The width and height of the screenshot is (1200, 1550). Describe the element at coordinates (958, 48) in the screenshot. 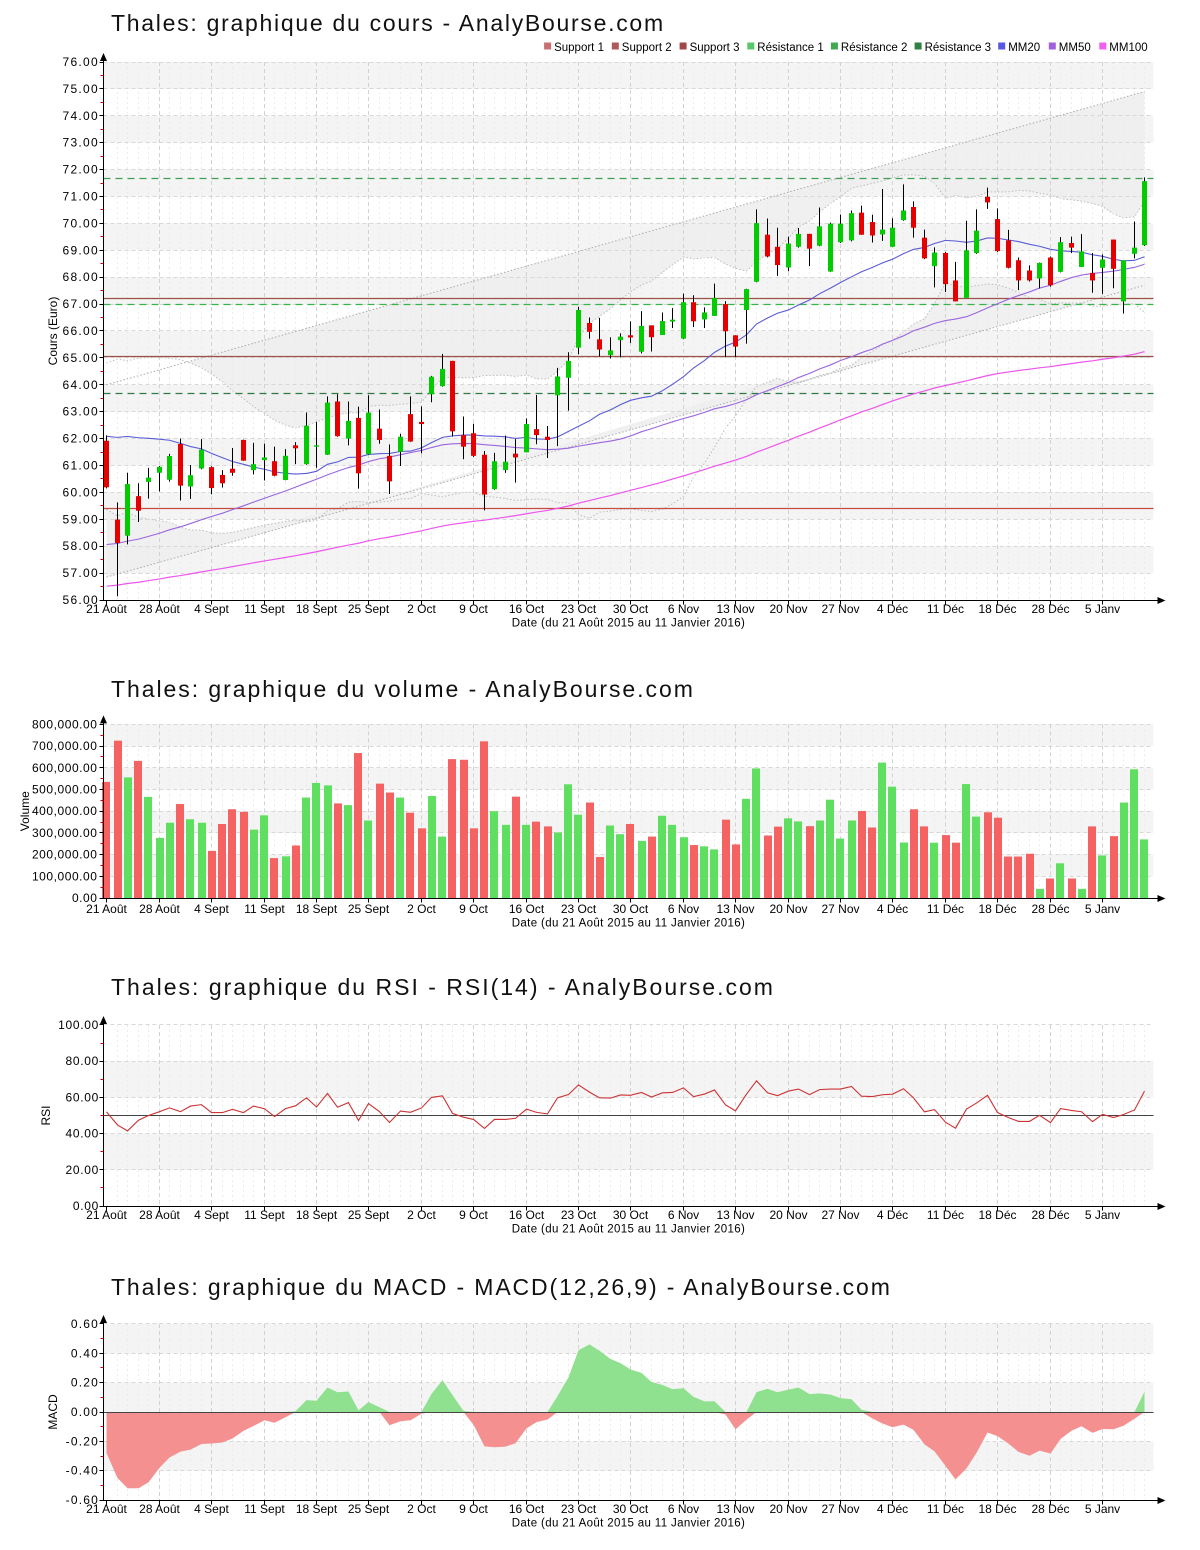

I see `svg-text: Résistance 3` at that location.